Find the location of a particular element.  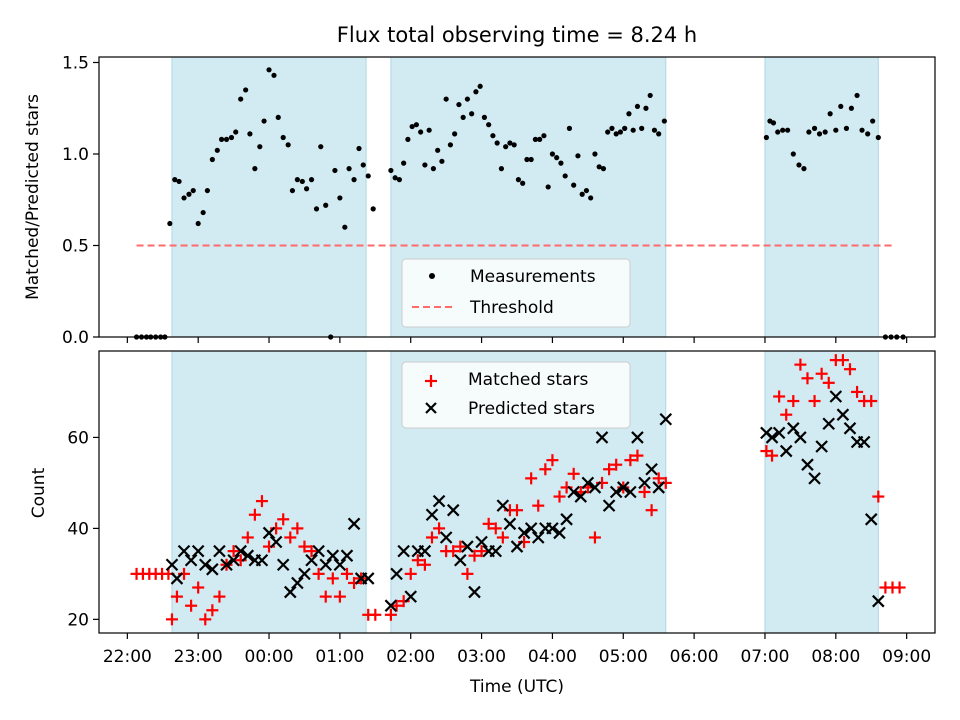

y-tick-label: 40 is located at coordinates (78, 529).